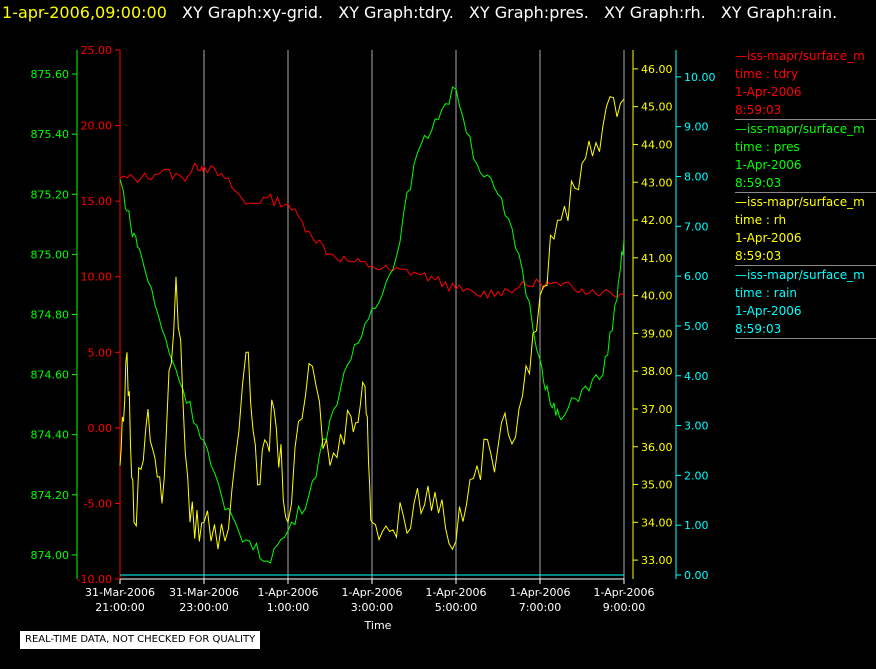  I want to click on rh-tick-label: 43.00, so click(657, 182).